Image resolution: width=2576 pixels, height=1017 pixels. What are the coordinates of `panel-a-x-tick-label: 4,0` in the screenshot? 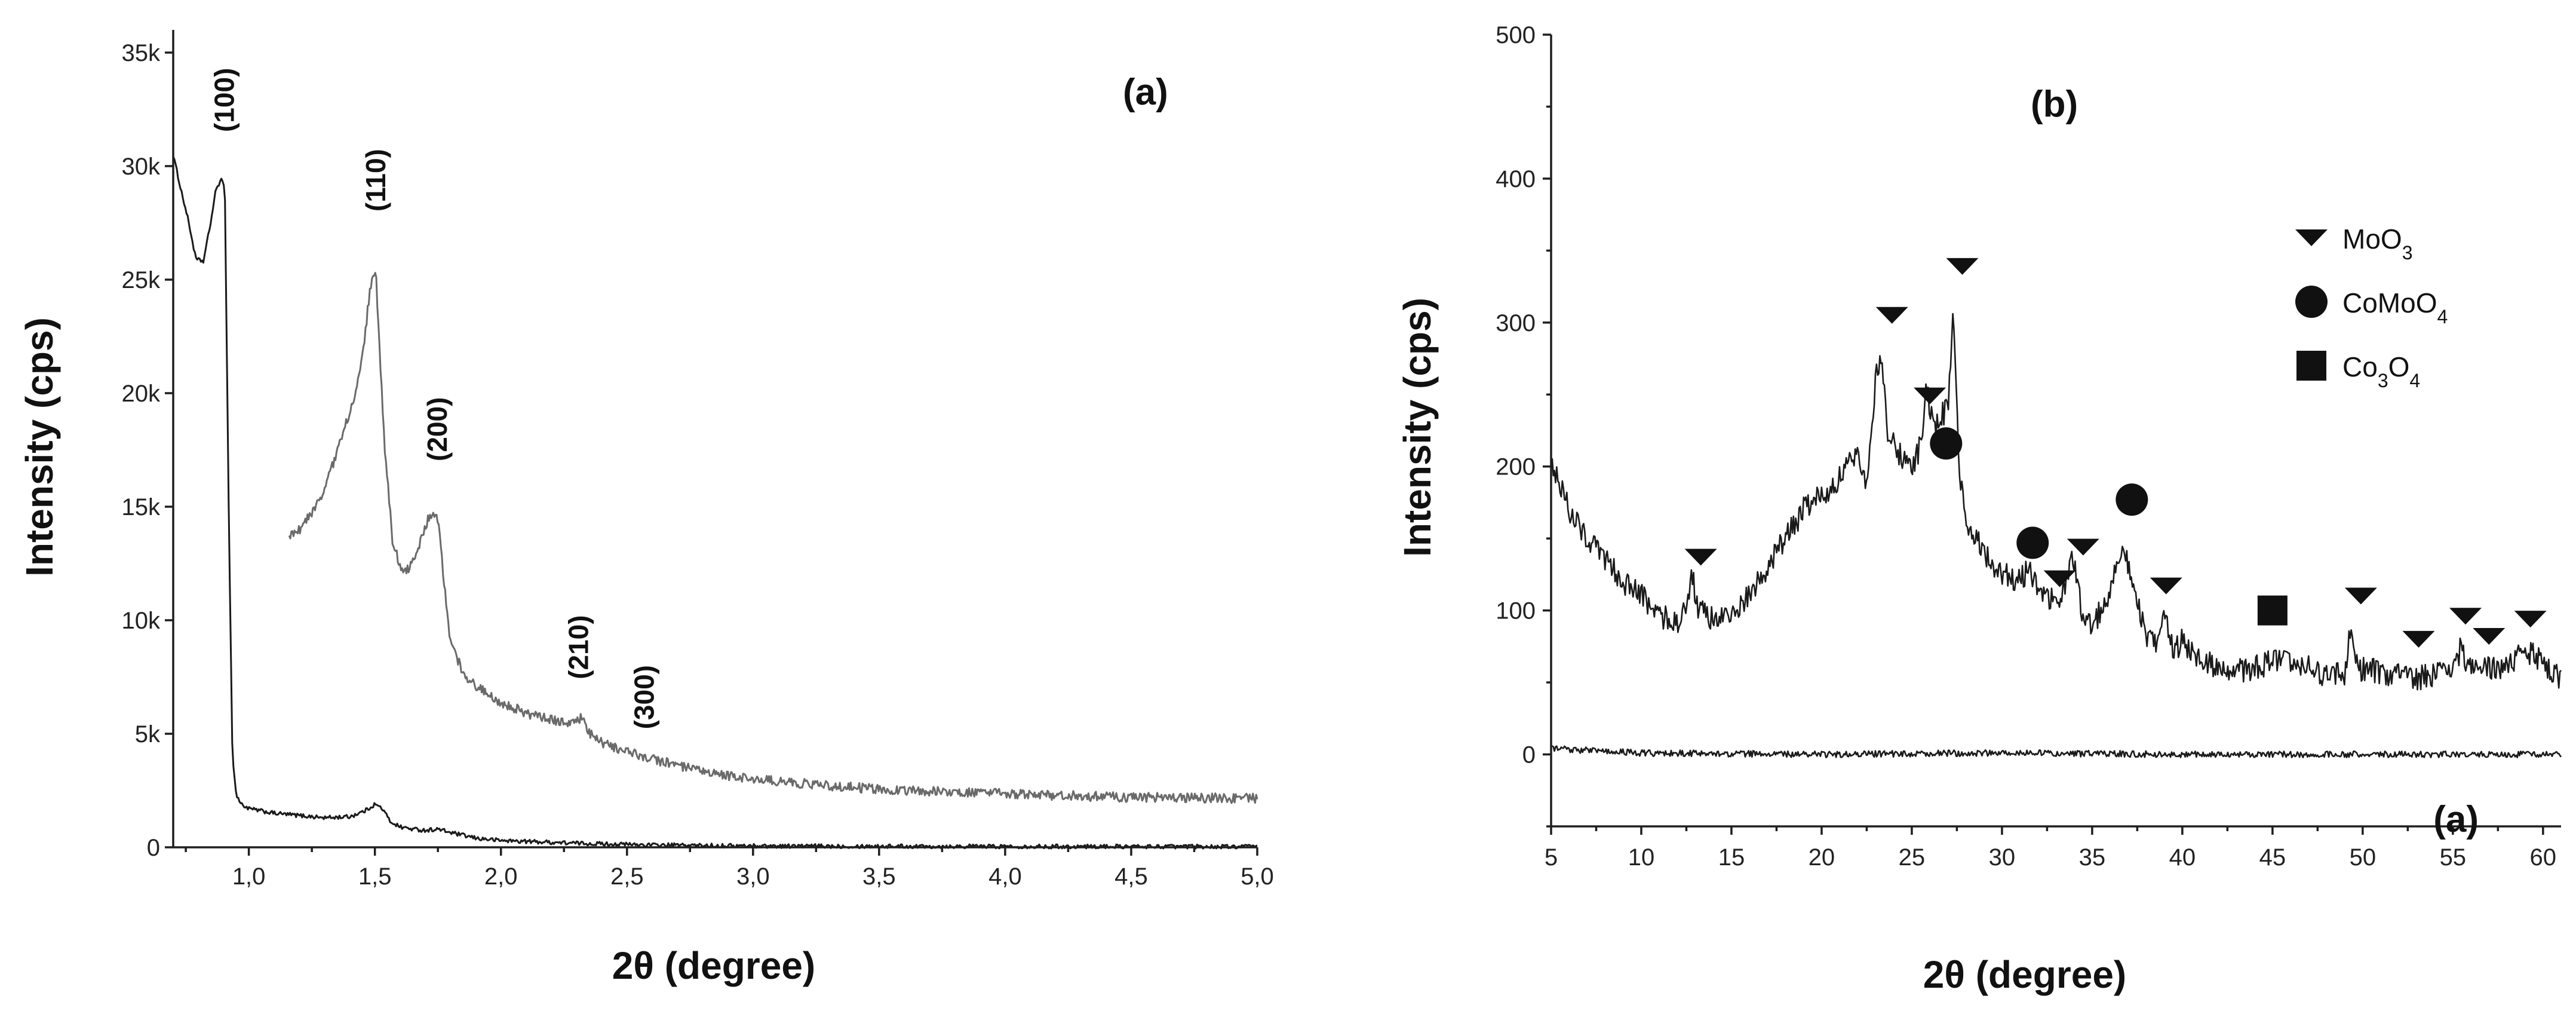 It's located at (1005, 876).